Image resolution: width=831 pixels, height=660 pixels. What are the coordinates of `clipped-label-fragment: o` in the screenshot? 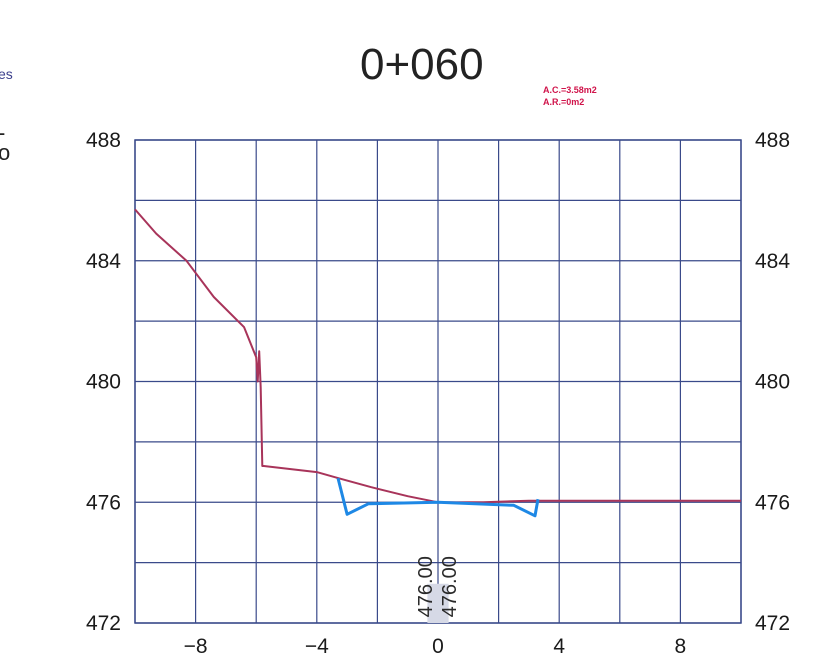 It's located at (5, 152).